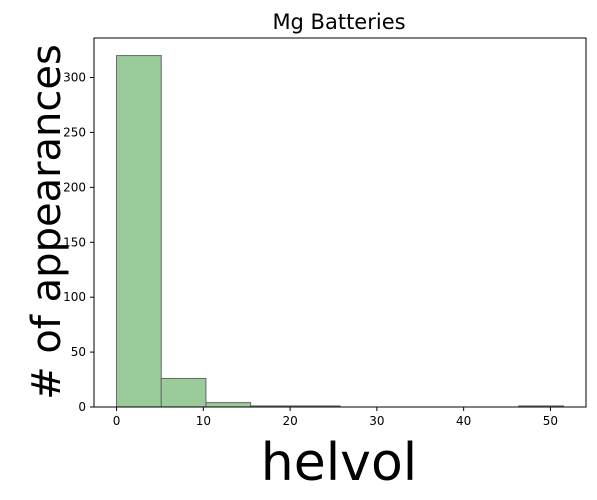 This screenshot has height=500, width=597. I want to click on y-tick-label: 50, so click(78, 352).